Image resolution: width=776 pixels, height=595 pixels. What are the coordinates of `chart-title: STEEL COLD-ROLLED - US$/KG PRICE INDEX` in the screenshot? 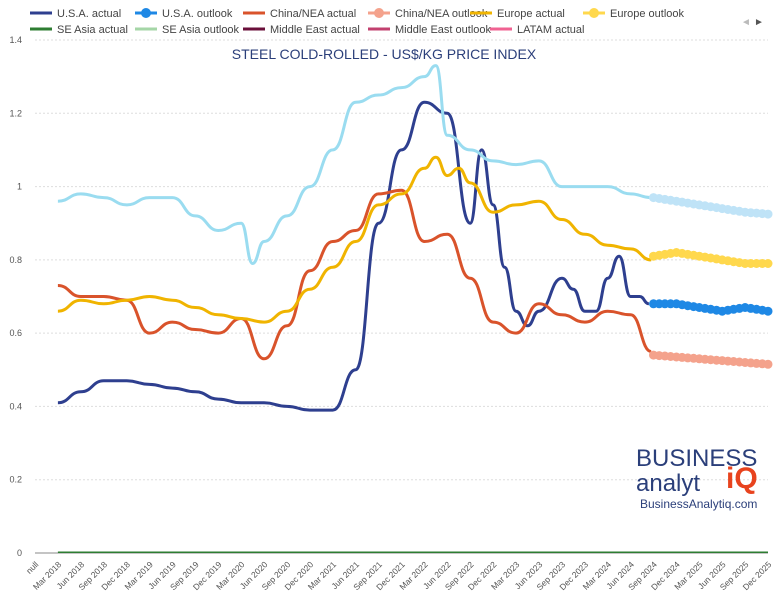 It's located at (384, 54).